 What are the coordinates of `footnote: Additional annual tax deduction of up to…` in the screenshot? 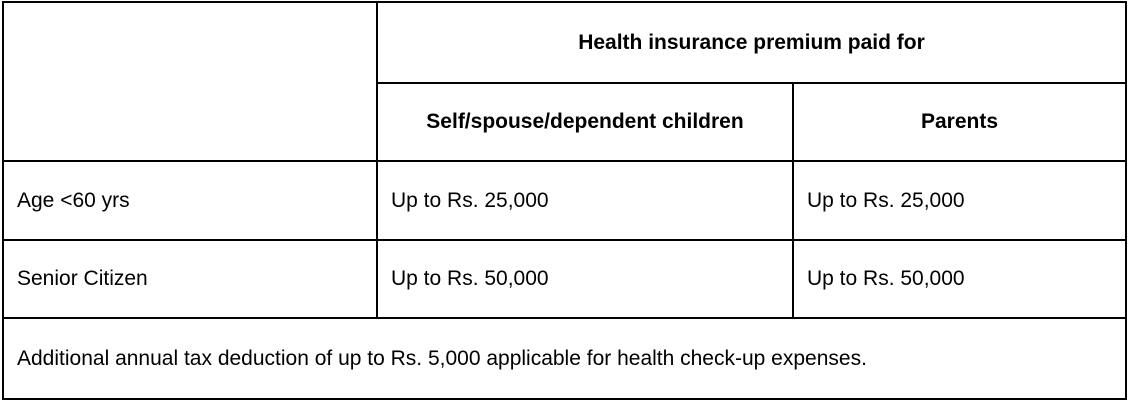 It's located at (442, 358).